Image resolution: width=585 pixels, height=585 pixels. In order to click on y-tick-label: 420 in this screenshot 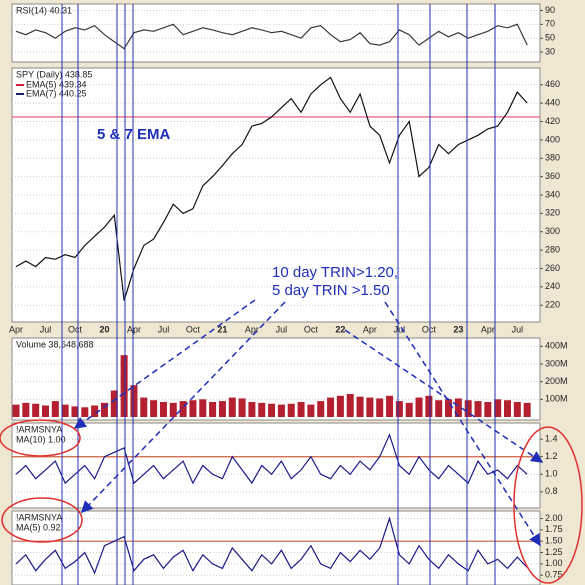, I will do `click(552, 121)`.